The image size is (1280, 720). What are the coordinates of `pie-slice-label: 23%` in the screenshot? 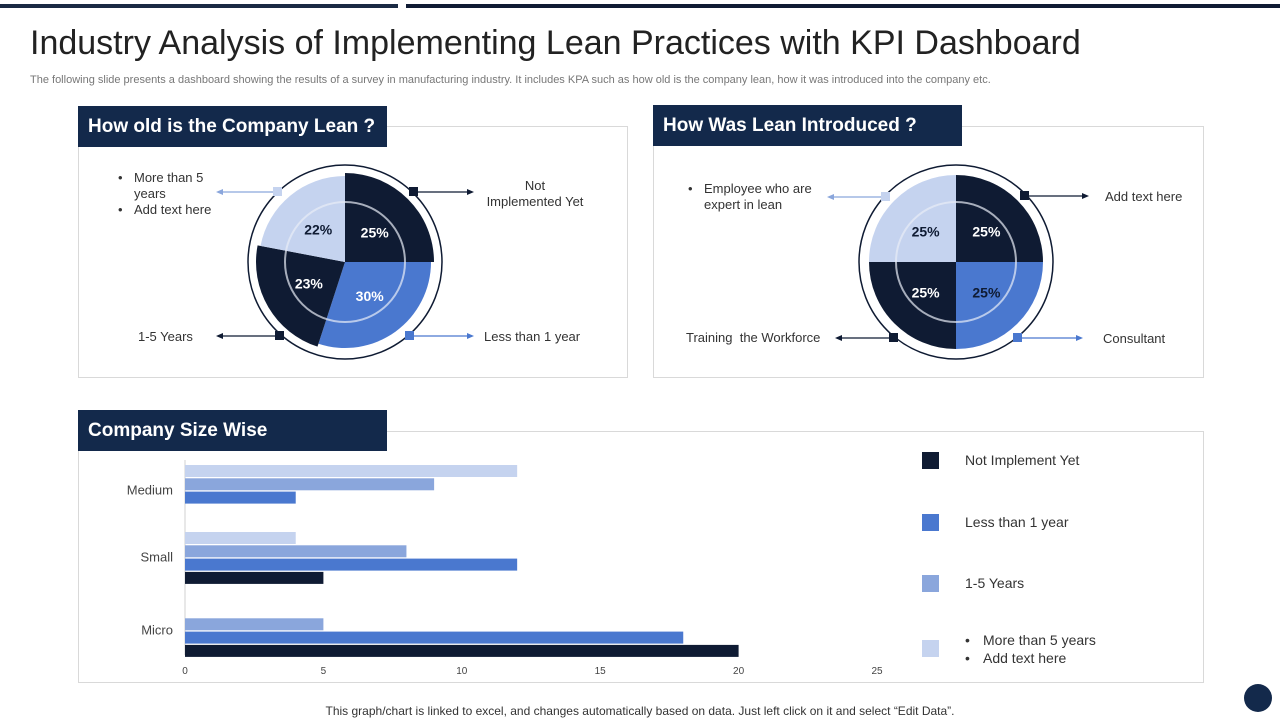 It's located at (309, 283).